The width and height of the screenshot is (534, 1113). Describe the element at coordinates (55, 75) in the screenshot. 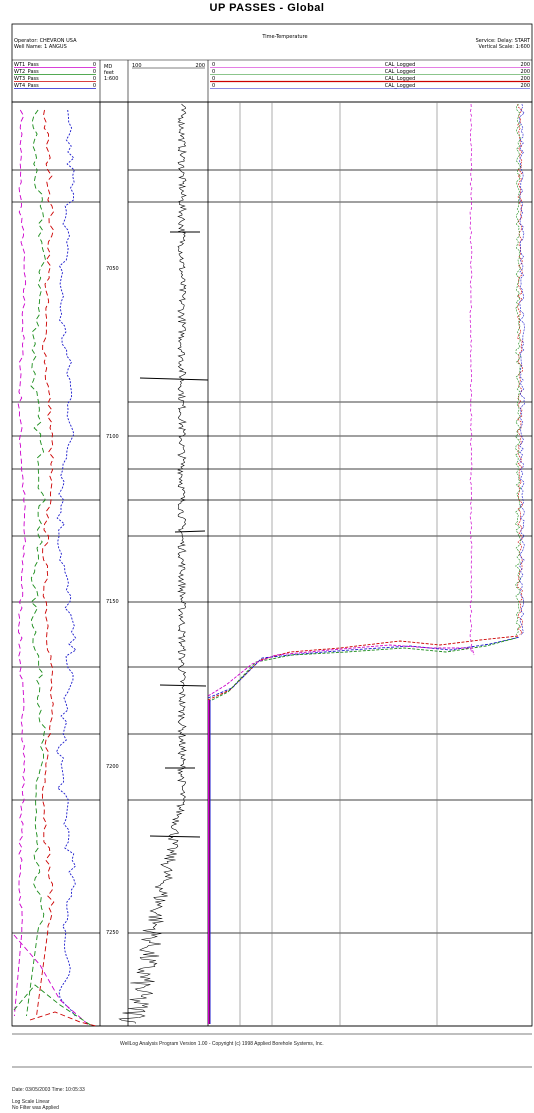

I see `track1-legend: WT1_Pass 0 WT2_Pass 0 WT3_Pass 0 WT4_Pass 0` at that location.